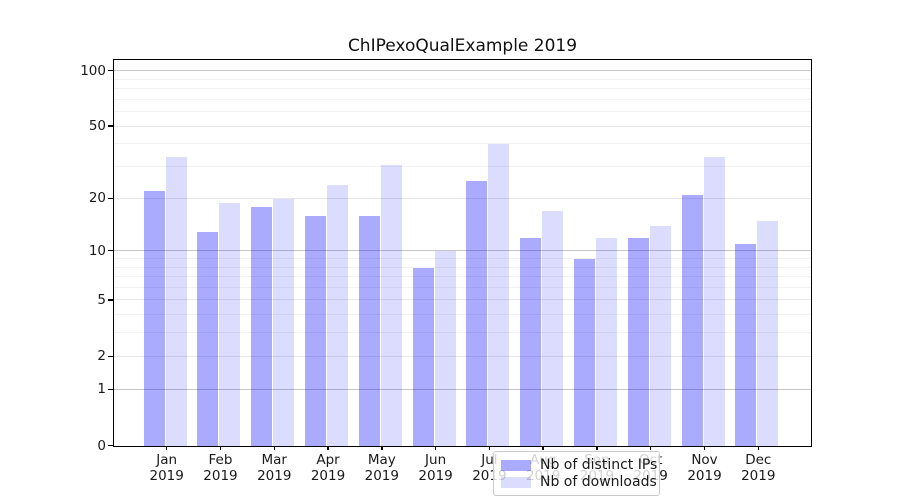 Image resolution: width=900 pixels, height=500 pixels. I want to click on y-tick-label: 10, so click(97, 250).